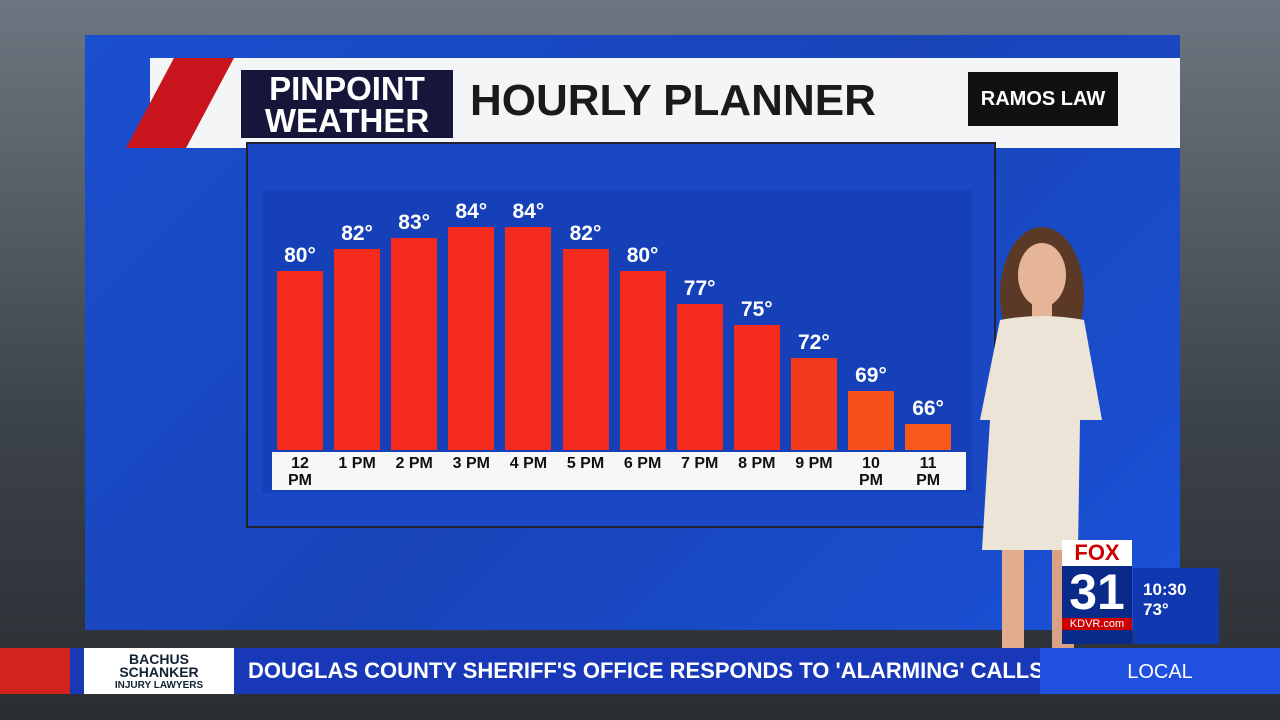  Describe the element at coordinates (757, 463) in the screenshot. I see `x-tick-label: 8 PM` at that location.